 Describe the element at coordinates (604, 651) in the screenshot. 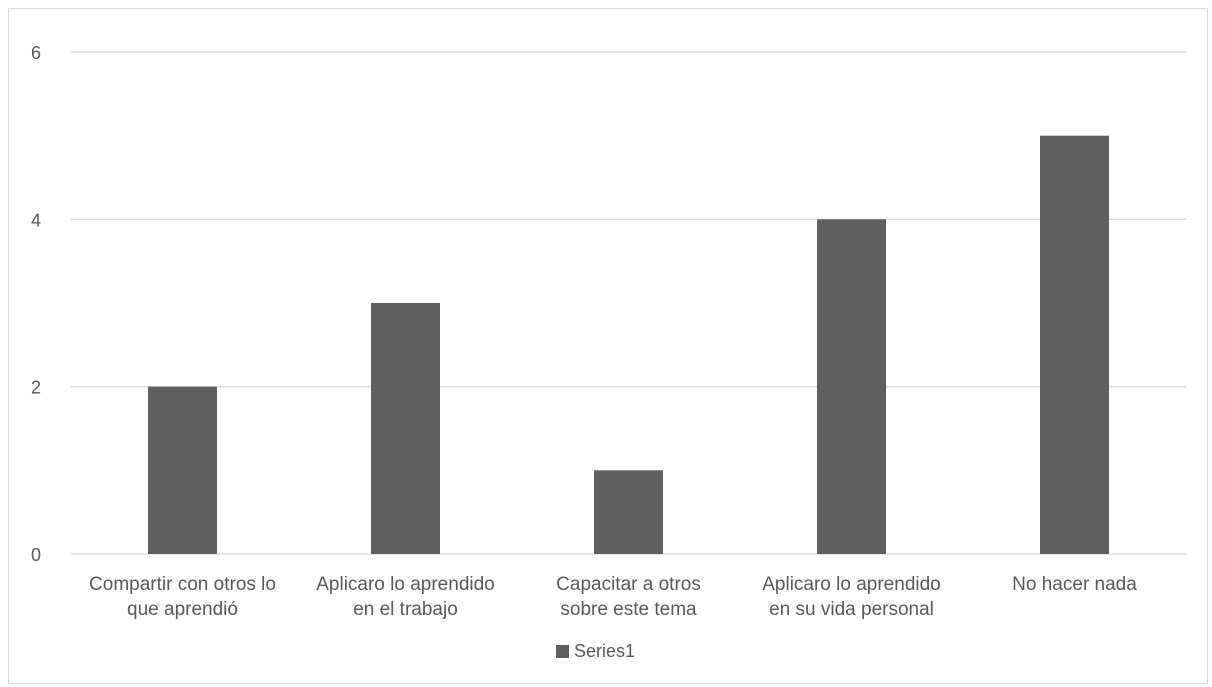

I see `legend-label: Series1` at that location.